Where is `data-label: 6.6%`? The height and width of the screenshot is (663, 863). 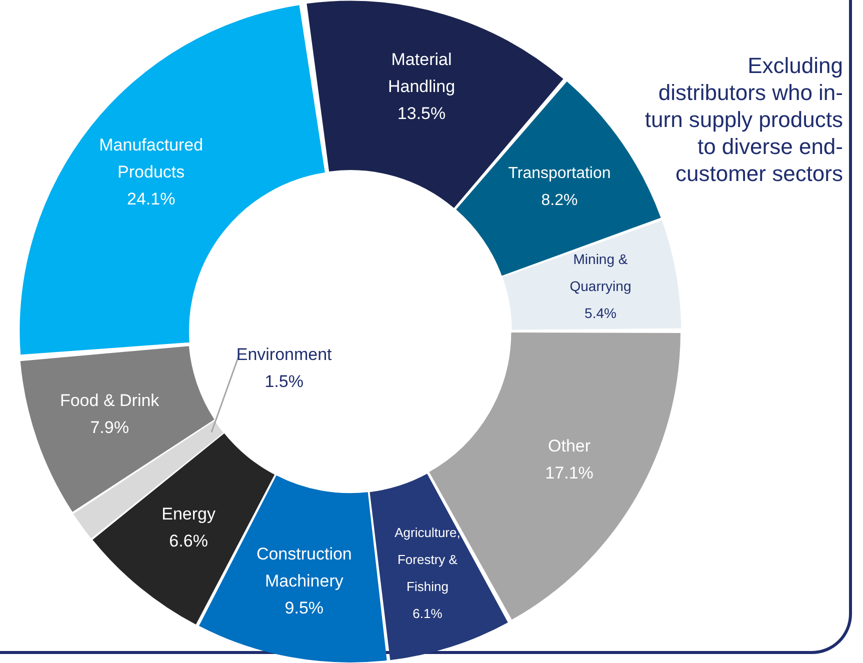
data-label: 6.6% is located at coordinates (188, 540).